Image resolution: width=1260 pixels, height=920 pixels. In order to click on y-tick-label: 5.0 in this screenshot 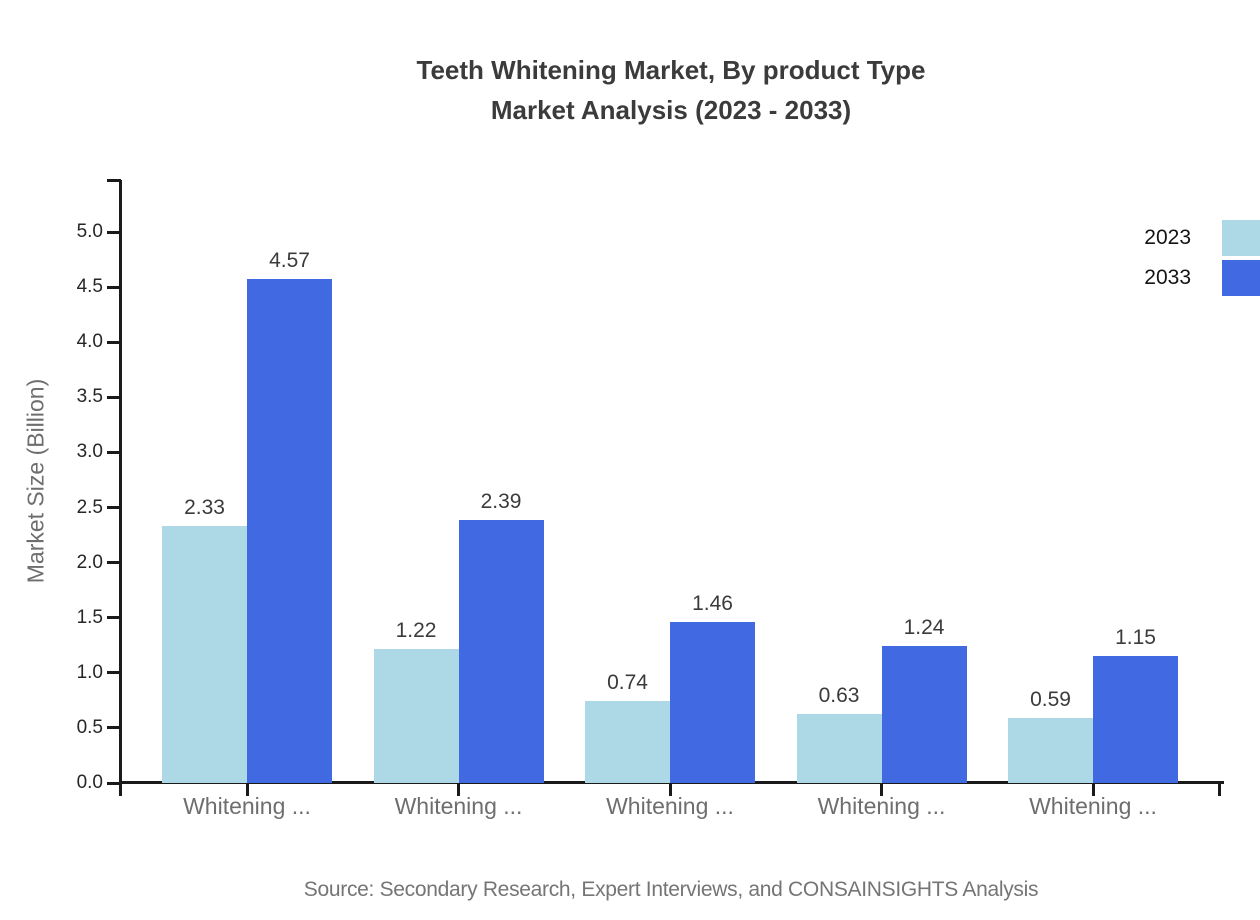, I will do `click(89, 231)`.